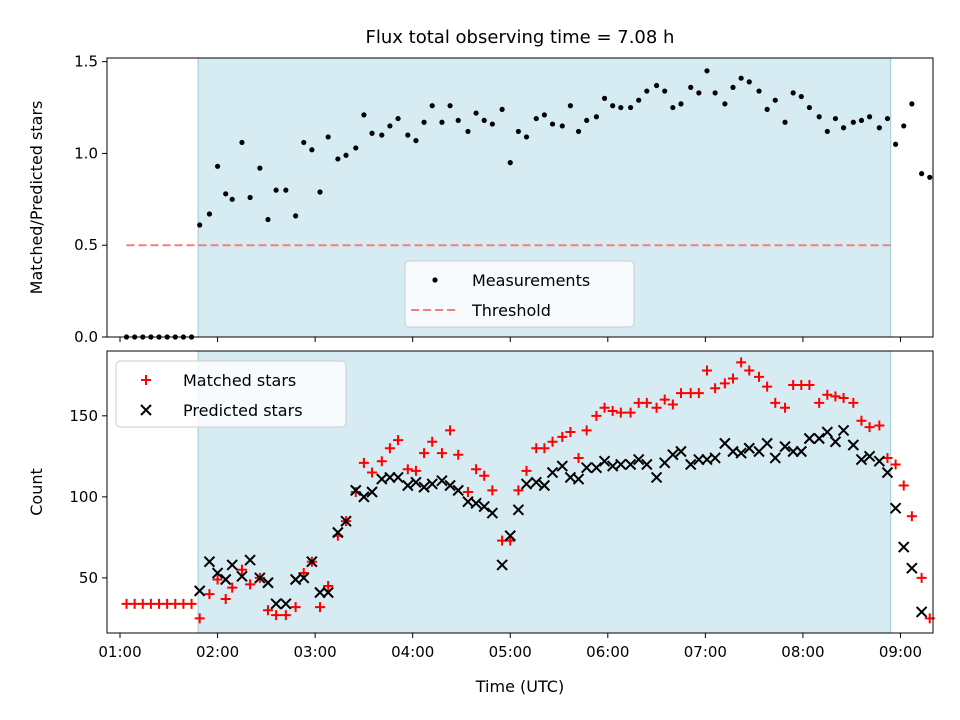 This screenshot has height=720, width=960. What do you see at coordinates (239, 380) in the screenshot?
I see `legend-label: Matched stars` at bounding box center [239, 380].